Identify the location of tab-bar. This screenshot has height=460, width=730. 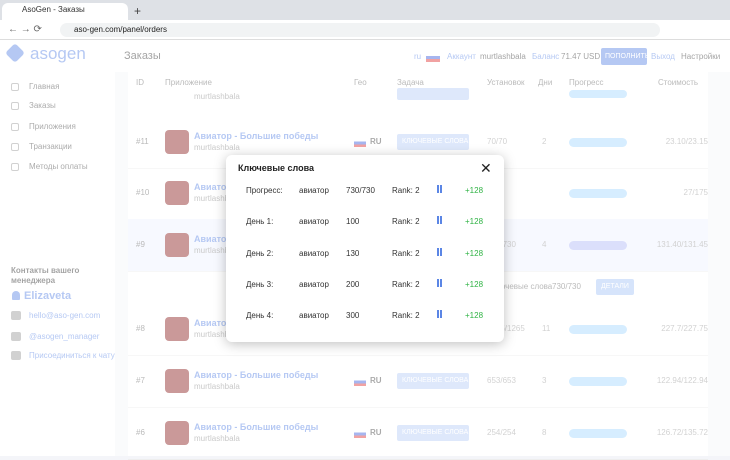
(365, 10).